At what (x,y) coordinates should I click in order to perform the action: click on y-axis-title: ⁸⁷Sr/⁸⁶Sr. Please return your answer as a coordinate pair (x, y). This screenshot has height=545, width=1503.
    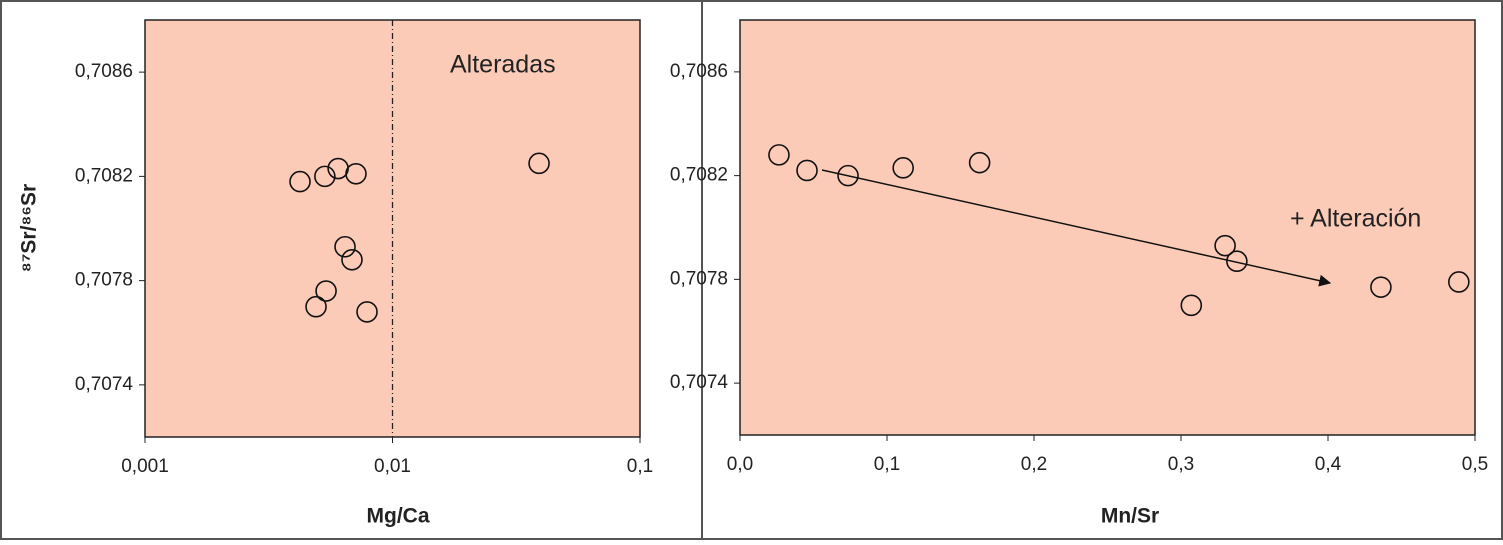
    Looking at the image, I should click on (29, 228).